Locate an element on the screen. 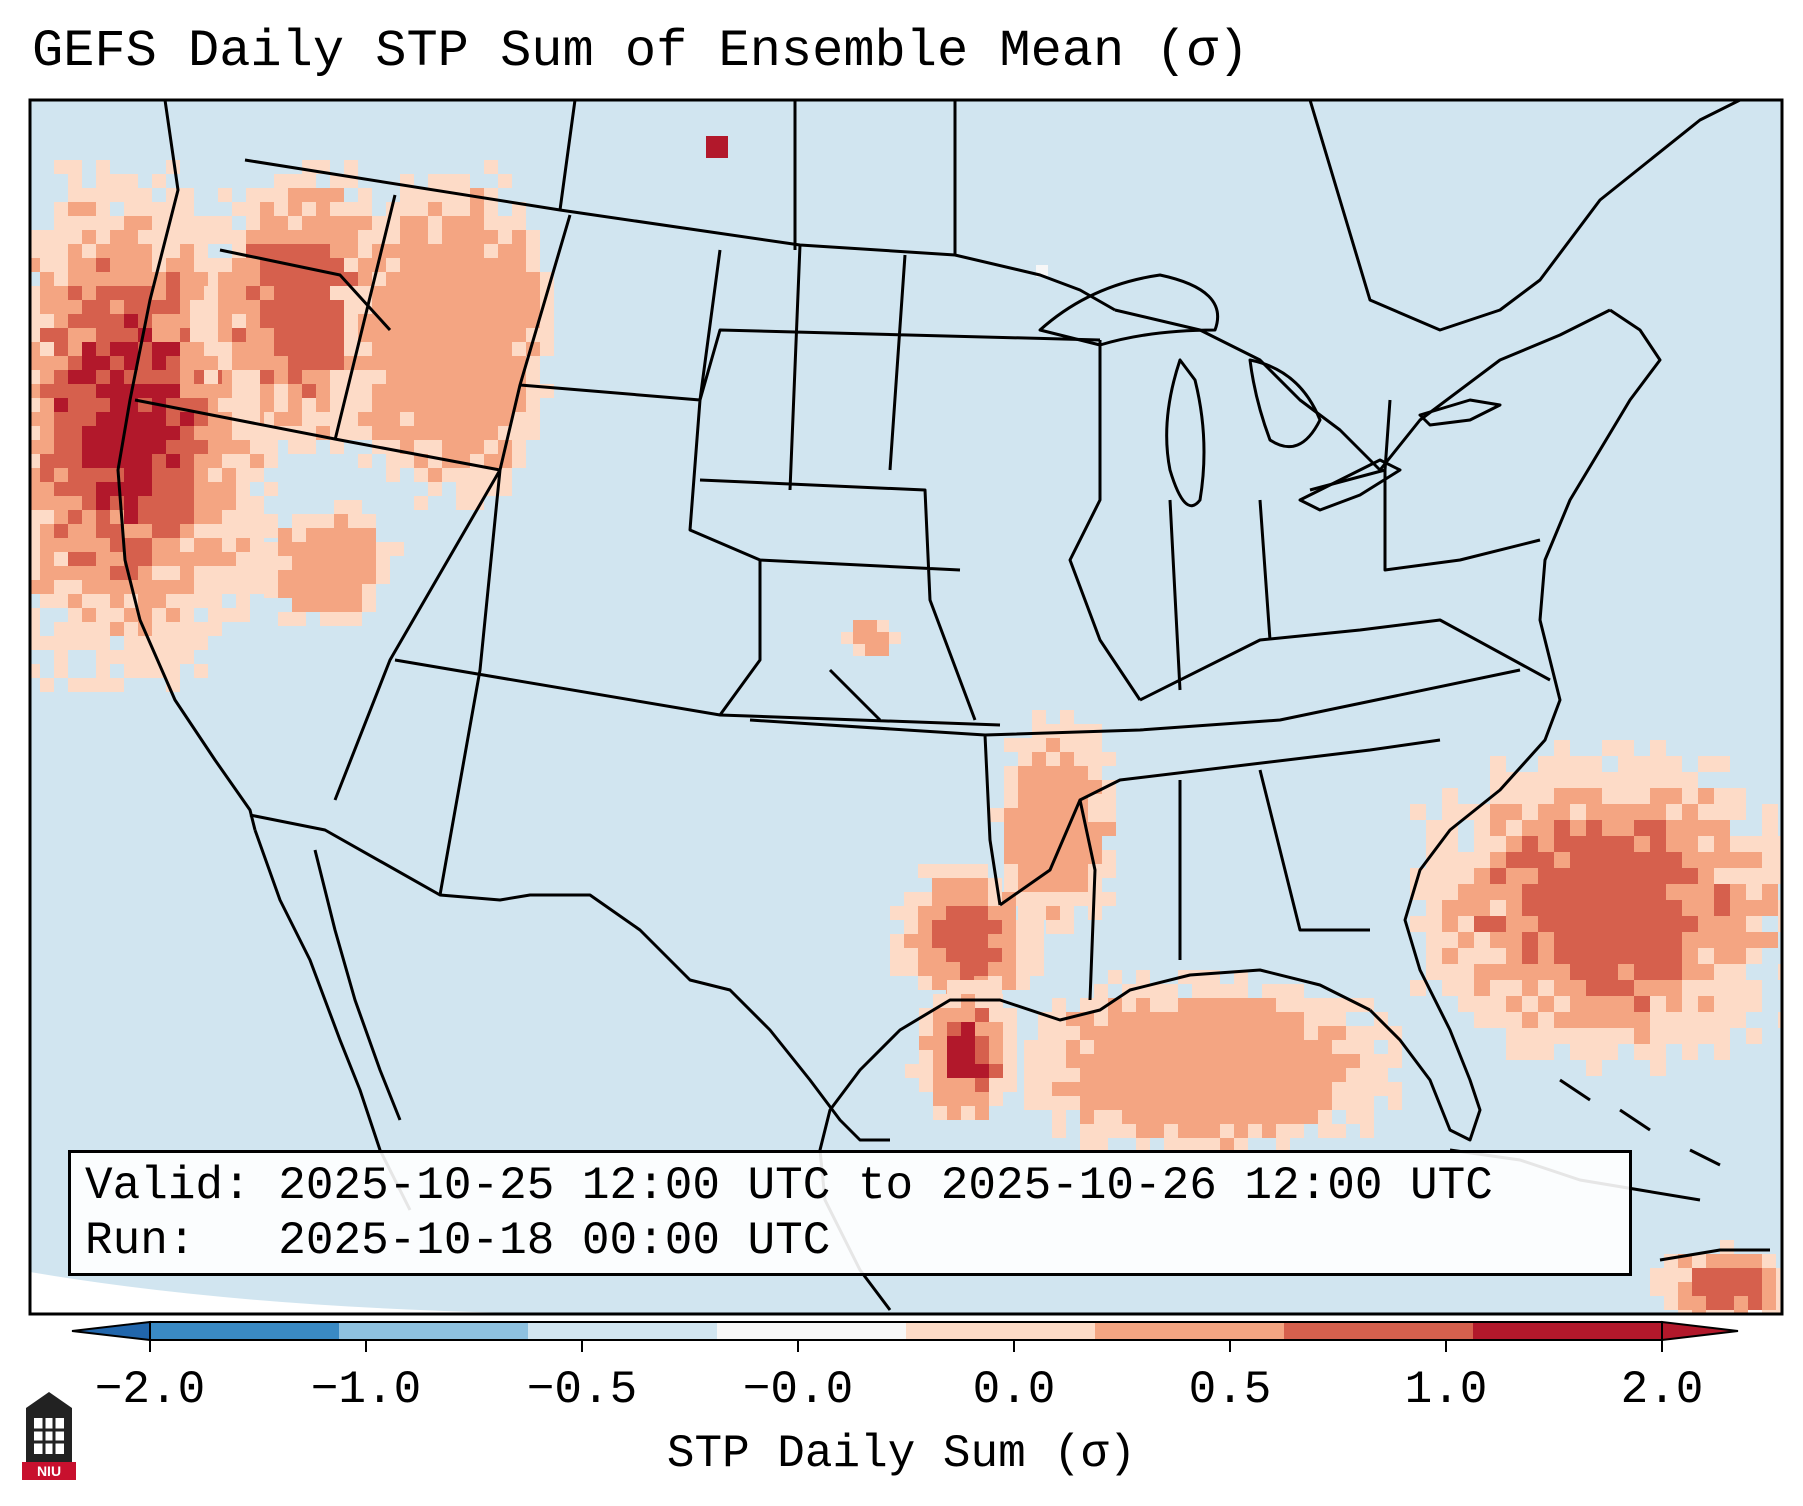  projection-edge is located at coordinates (365, 1293).